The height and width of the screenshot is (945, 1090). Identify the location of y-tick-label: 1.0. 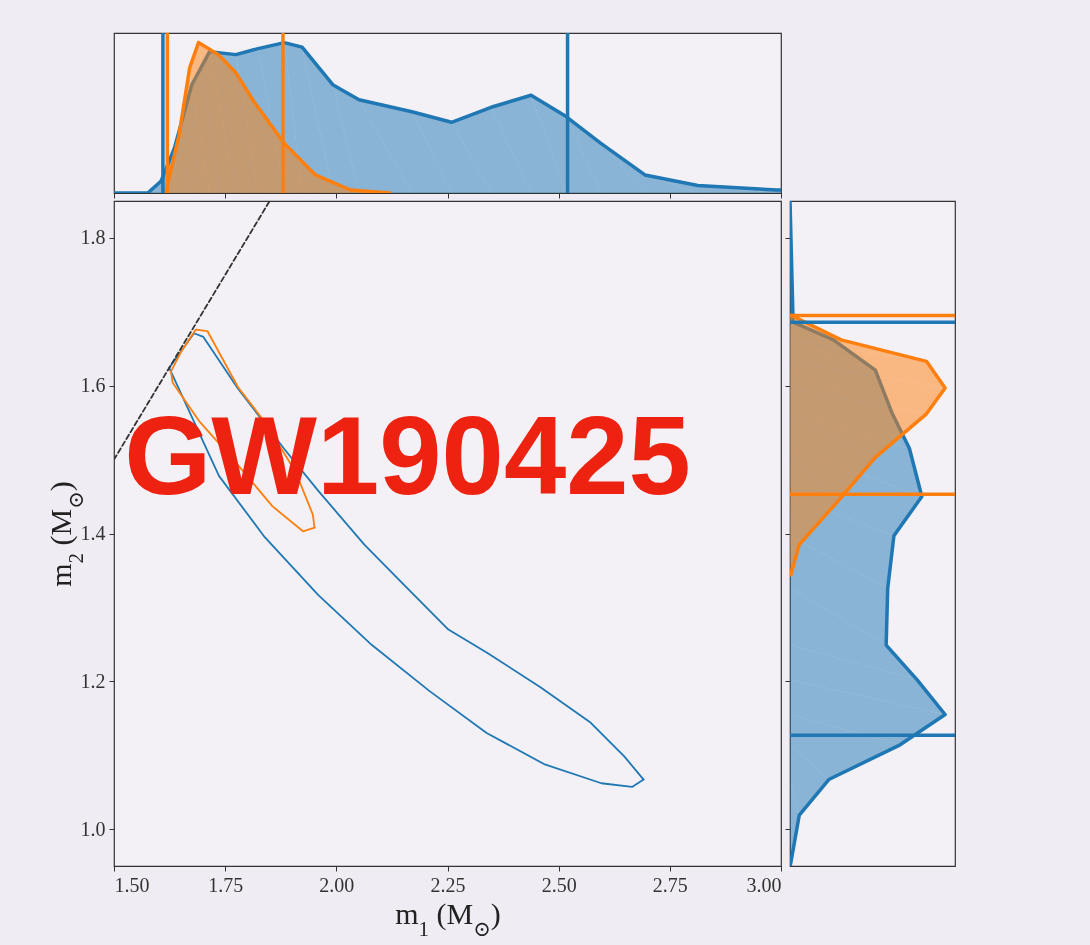
(93, 828).